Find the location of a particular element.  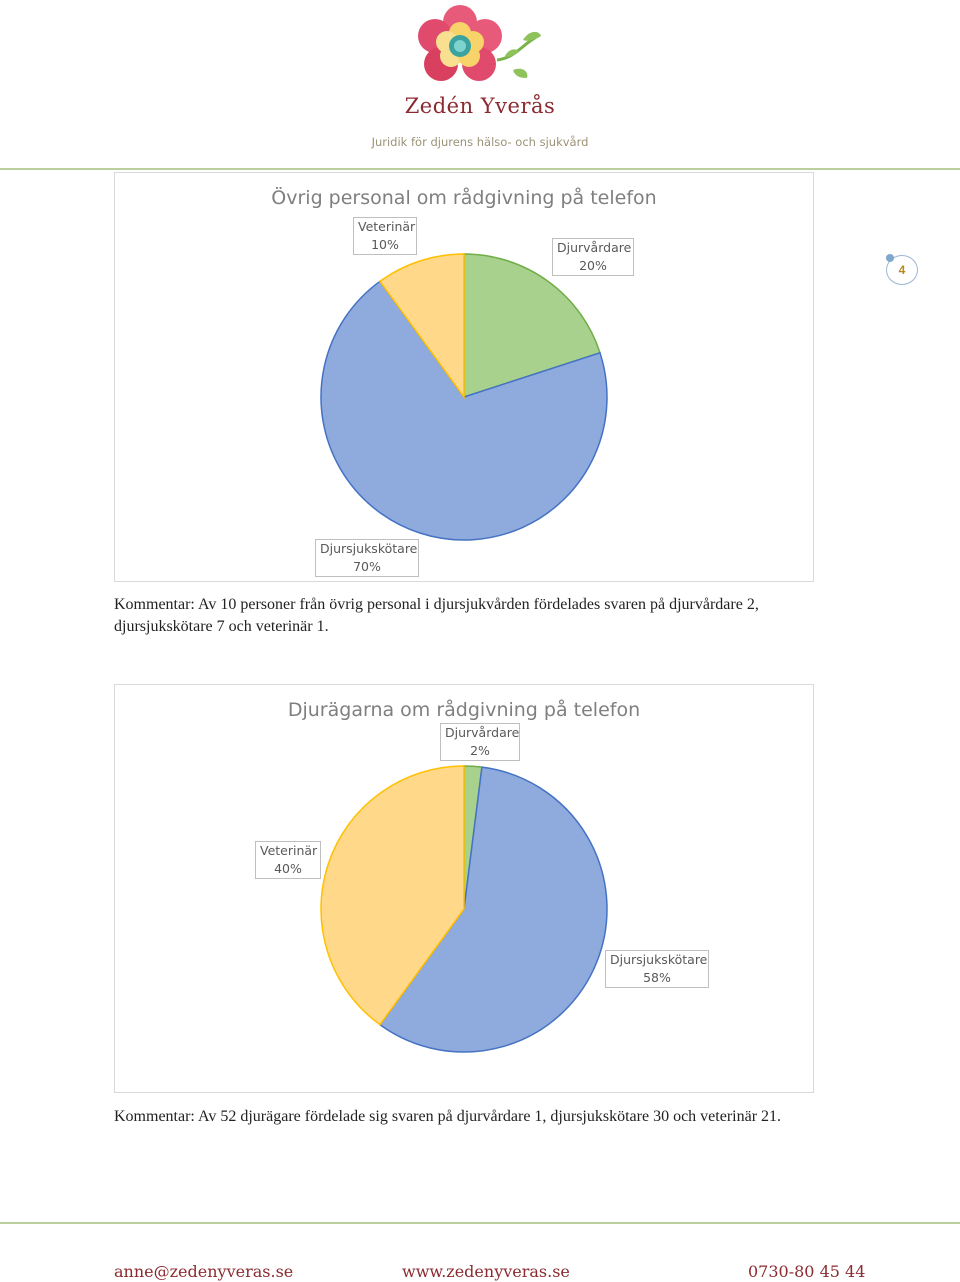

footer-email-link: anne@zedenyveras.se is located at coordinates (204, 1271).